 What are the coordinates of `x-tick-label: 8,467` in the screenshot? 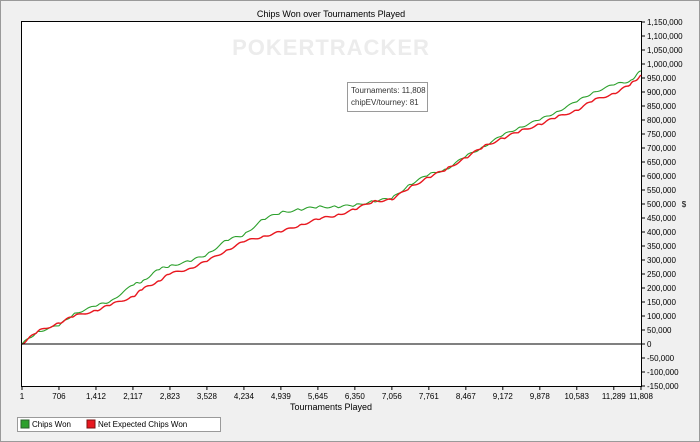 It's located at (466, 396).